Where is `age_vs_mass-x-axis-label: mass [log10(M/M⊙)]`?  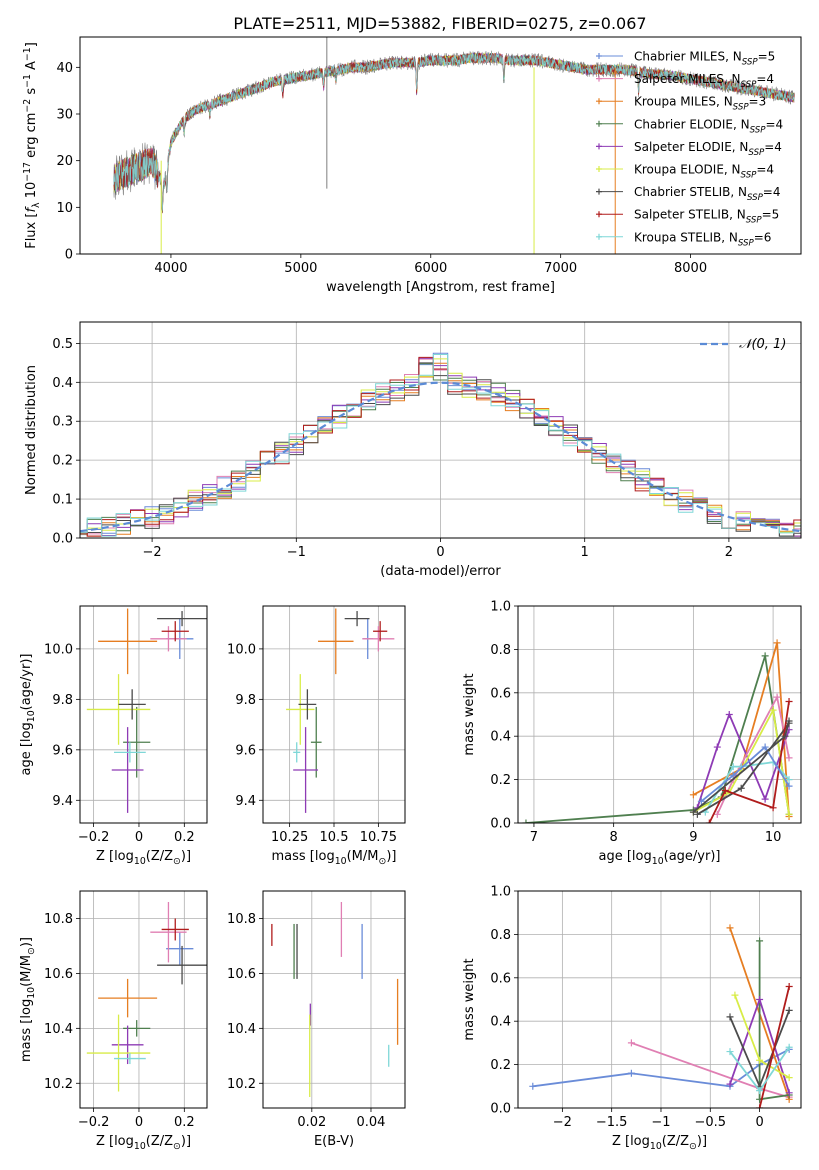 age_vs_mass-x-axis-label: mass [log10(M/M⊙)] is located at coordinates (334, 858).